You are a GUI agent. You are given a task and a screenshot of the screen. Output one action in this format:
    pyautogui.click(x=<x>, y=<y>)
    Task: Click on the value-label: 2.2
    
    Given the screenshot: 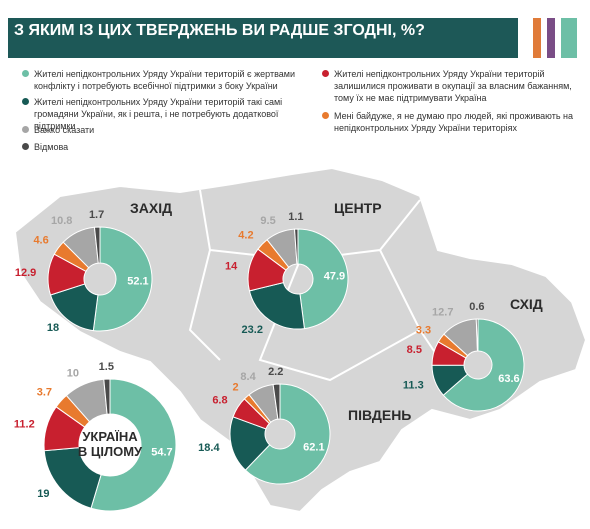 What is the action you would take?
    pyautogui.click(x=275, y=372)
    